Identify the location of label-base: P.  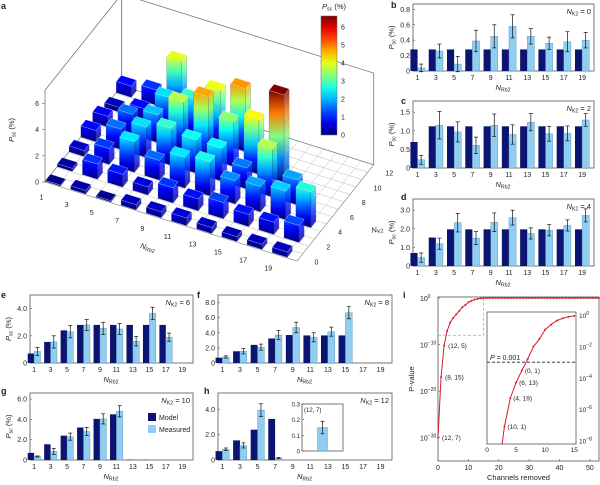
(324, 6).